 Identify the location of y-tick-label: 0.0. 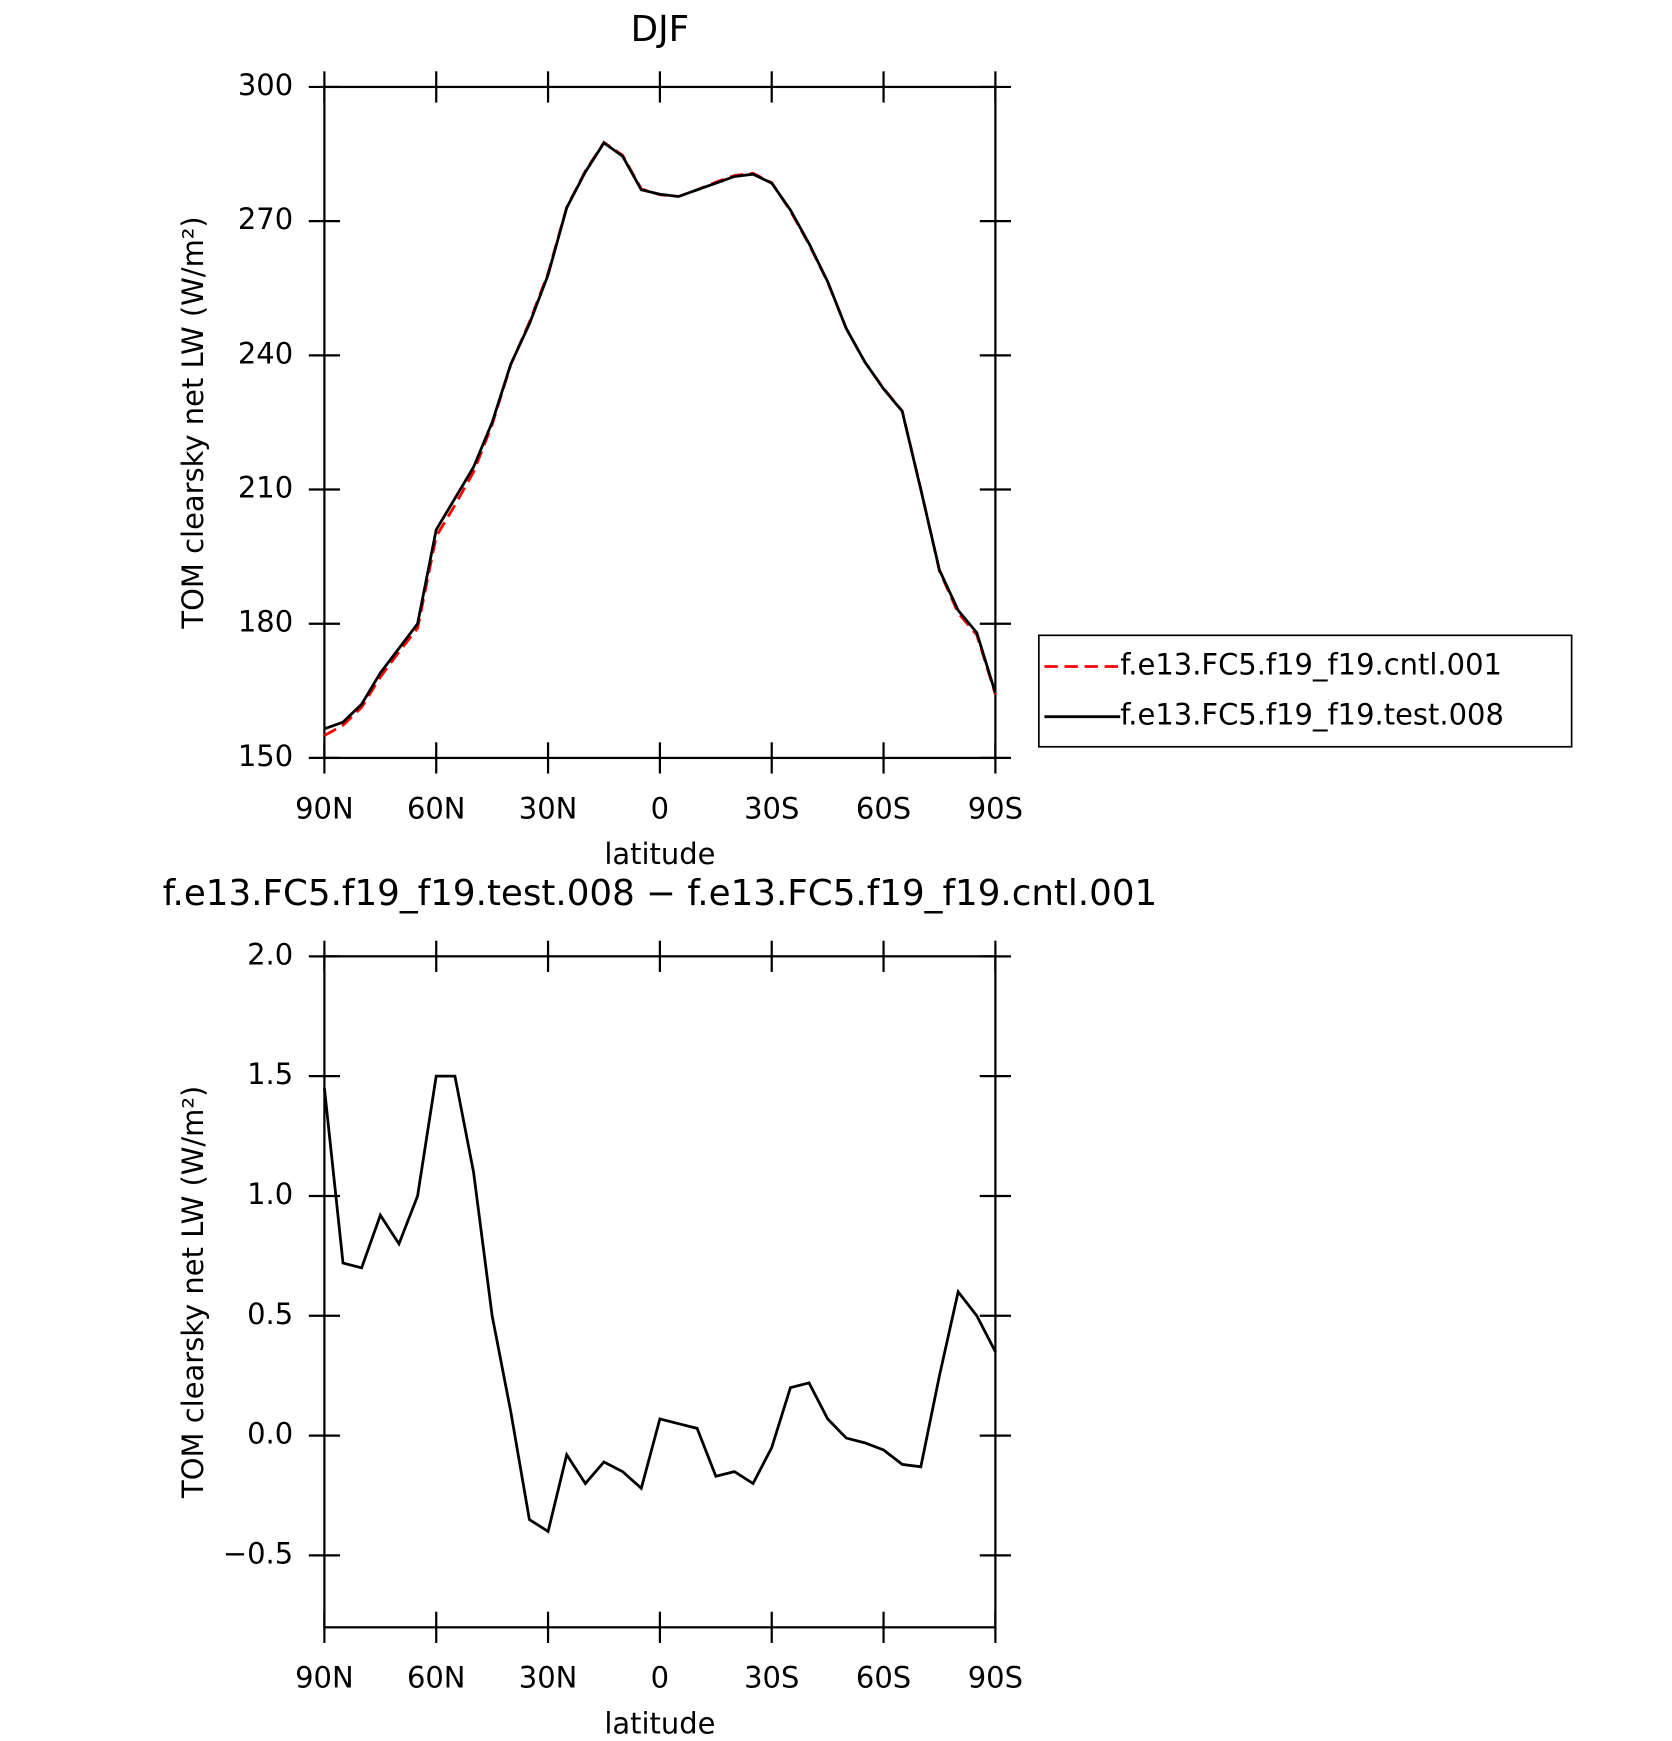
(270, 1434).